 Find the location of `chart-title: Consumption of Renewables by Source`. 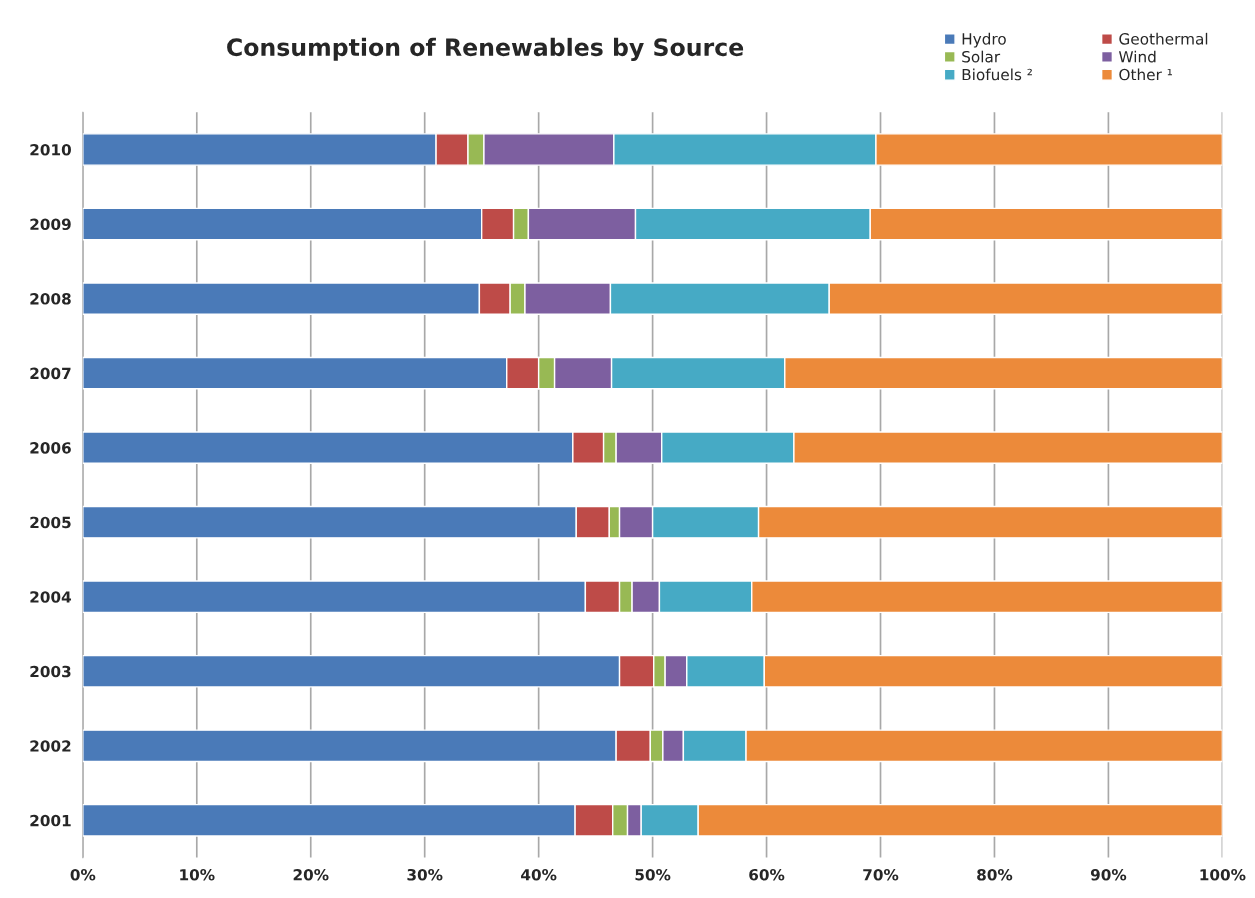

chart-title: Consumption of Renewables by Source is located at coordinates (485, 49).